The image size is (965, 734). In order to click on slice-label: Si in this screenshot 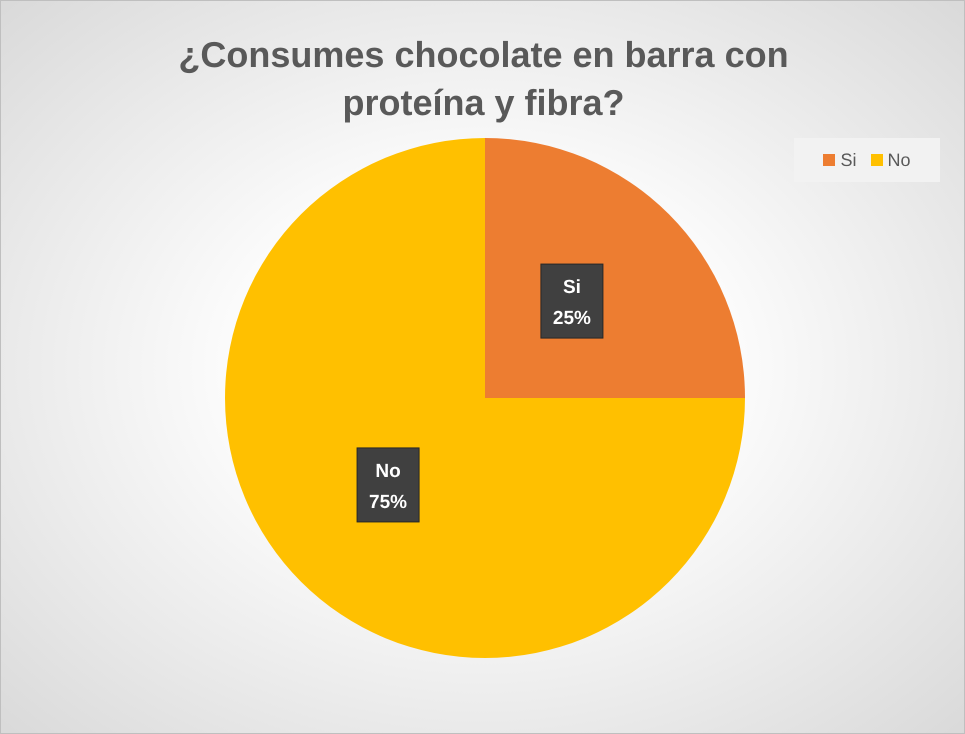, I will do `click(571, 287)`.